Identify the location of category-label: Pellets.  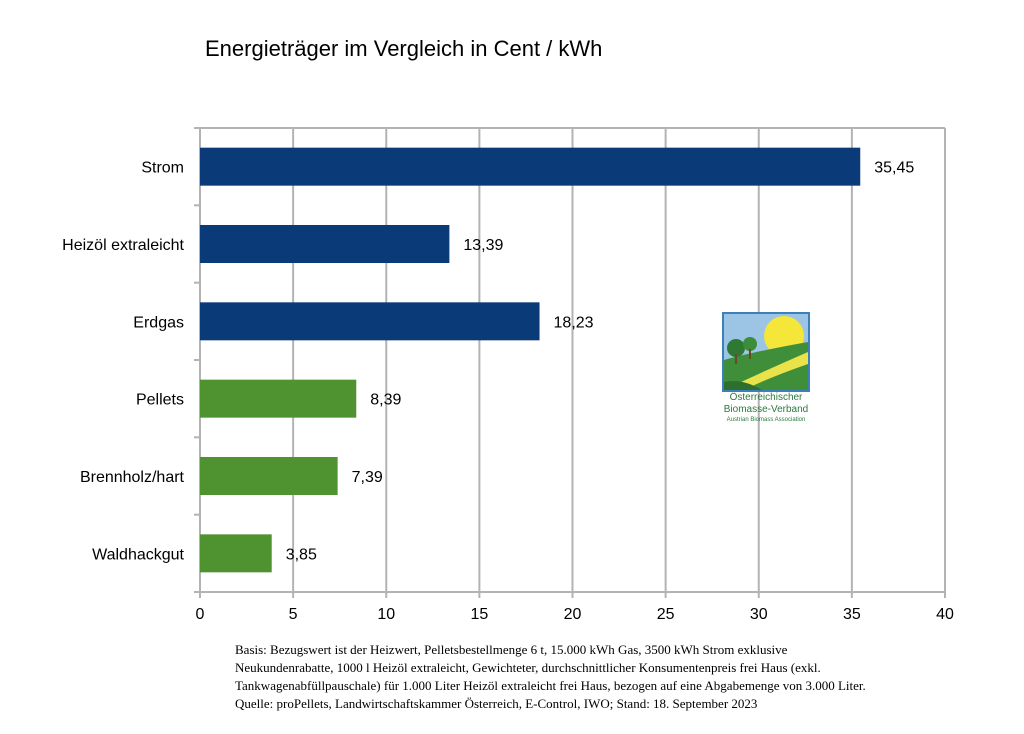
(160, 400).